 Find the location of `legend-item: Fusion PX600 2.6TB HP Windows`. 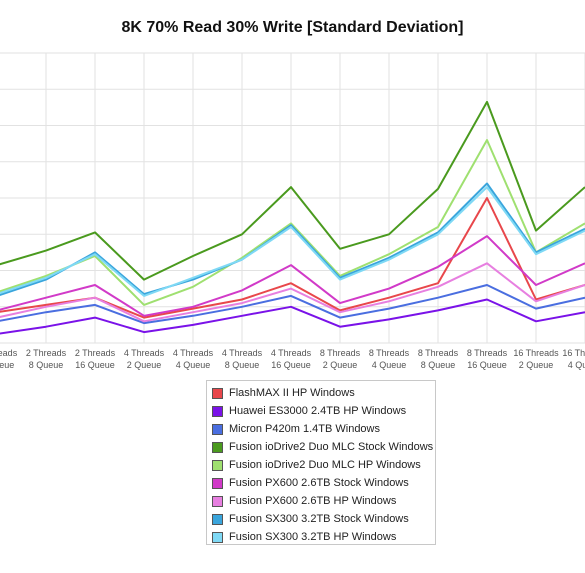

legend-item: Fusion PX600 2.6TB HP Windows is located at coordinates (323, 501).